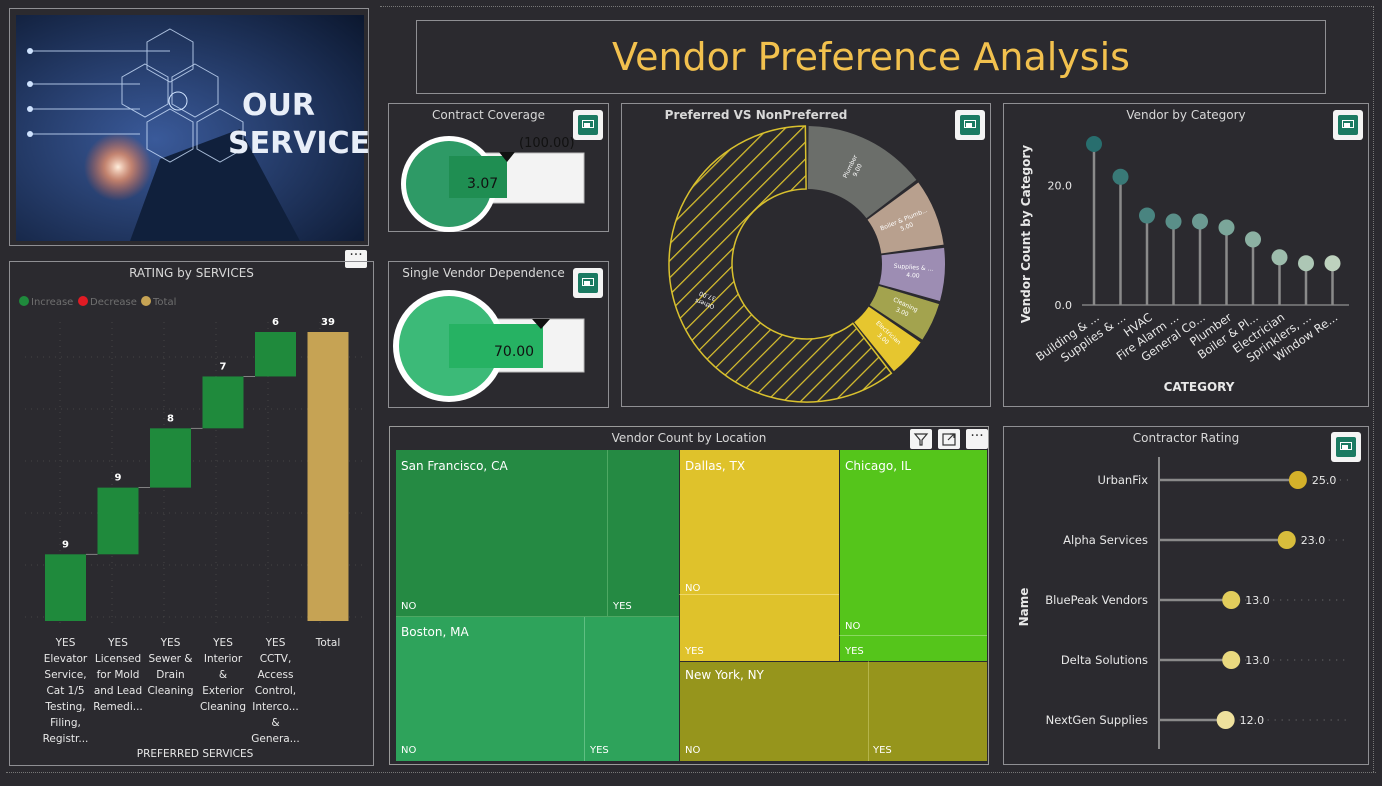 Image resolution: width=1382 pixels, height=786 pixels. I want to click on banner-image: OUR SERVICES, so click(189, 127).